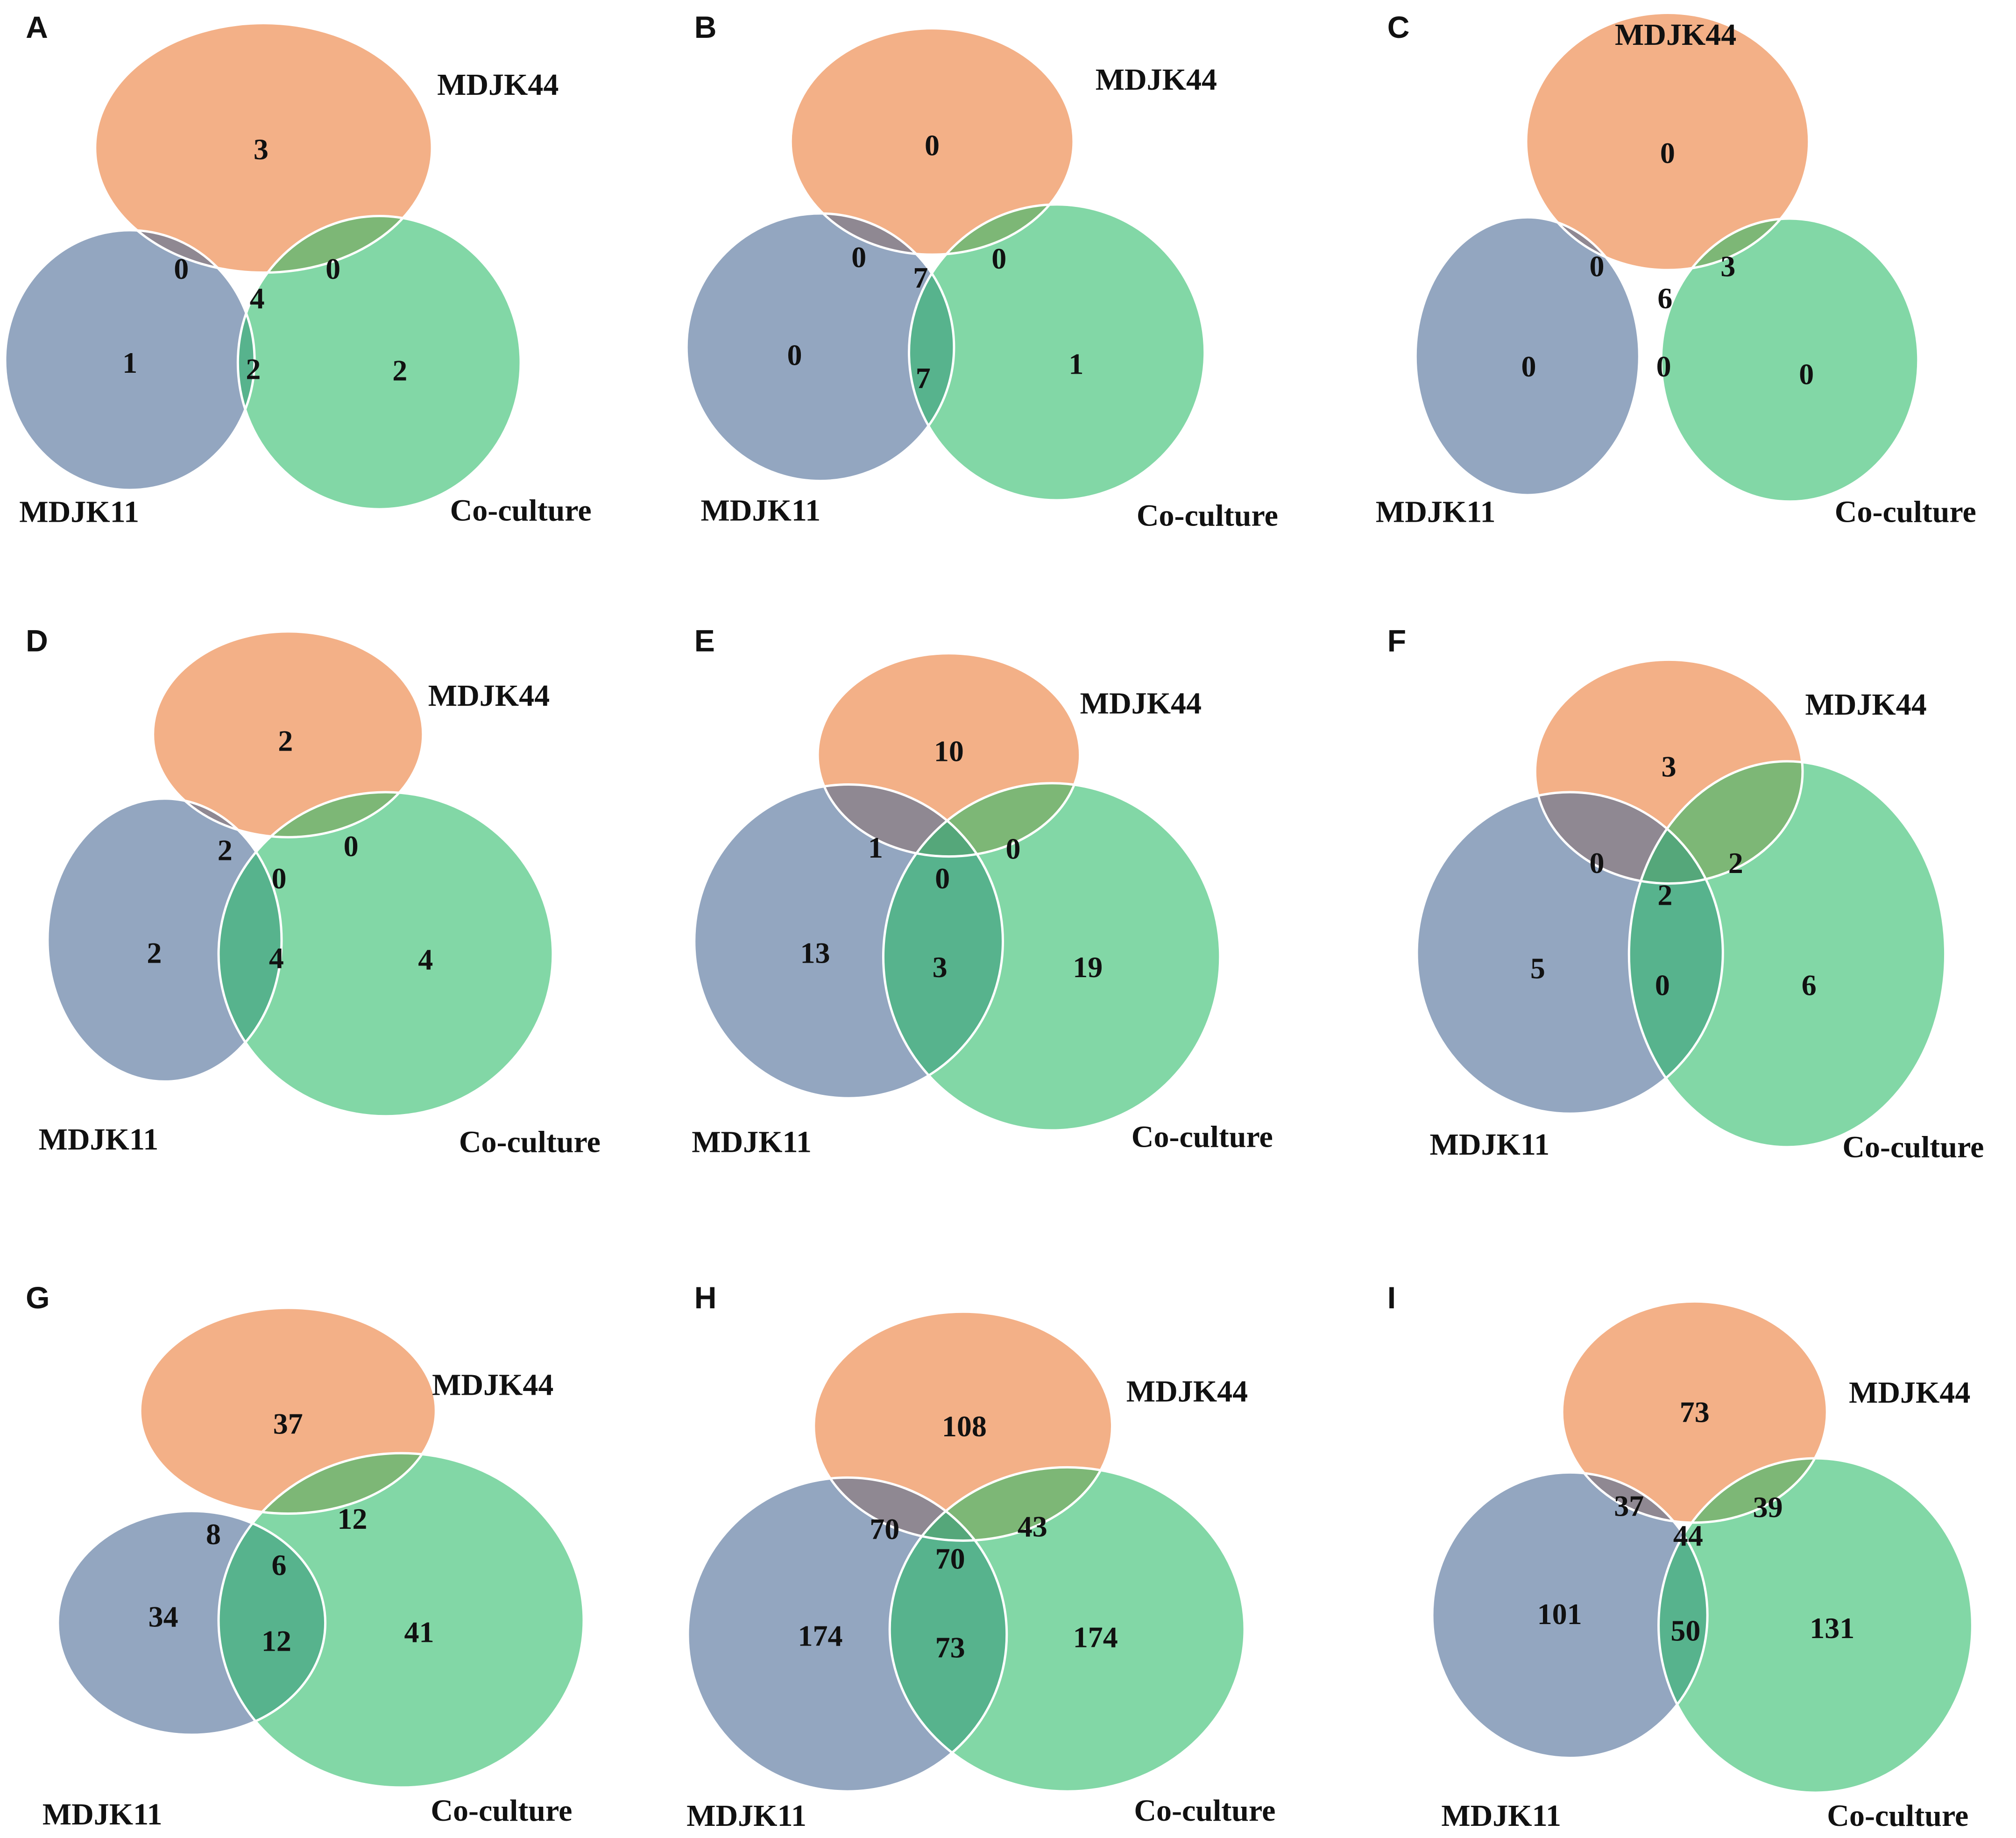  I want to click on region-coculture-only: 1, so click(1075, 364).